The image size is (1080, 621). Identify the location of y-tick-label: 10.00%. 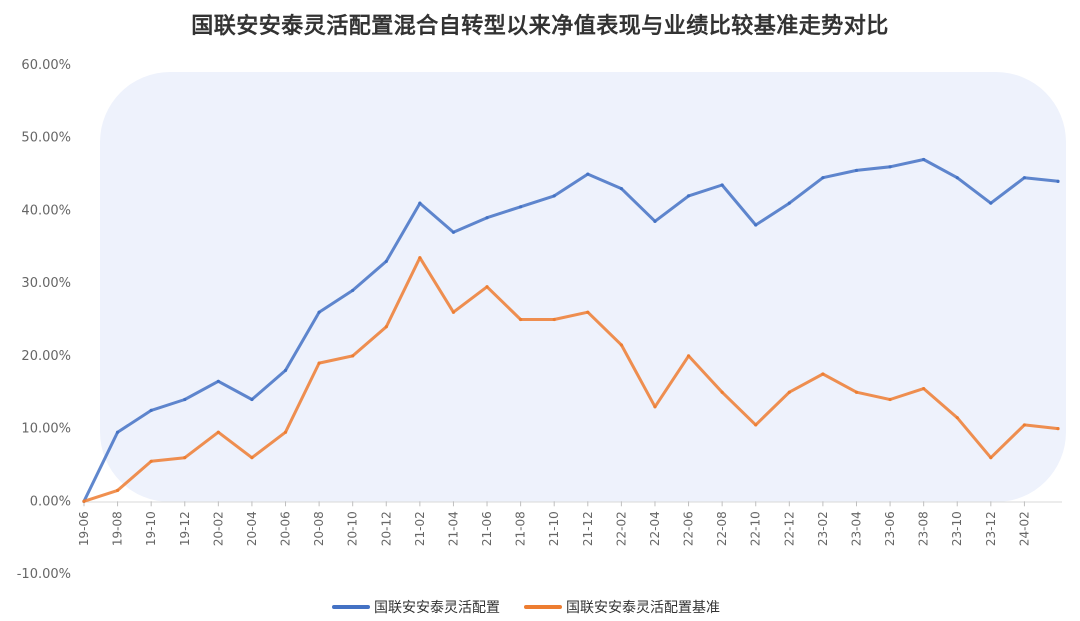
(46, 429).